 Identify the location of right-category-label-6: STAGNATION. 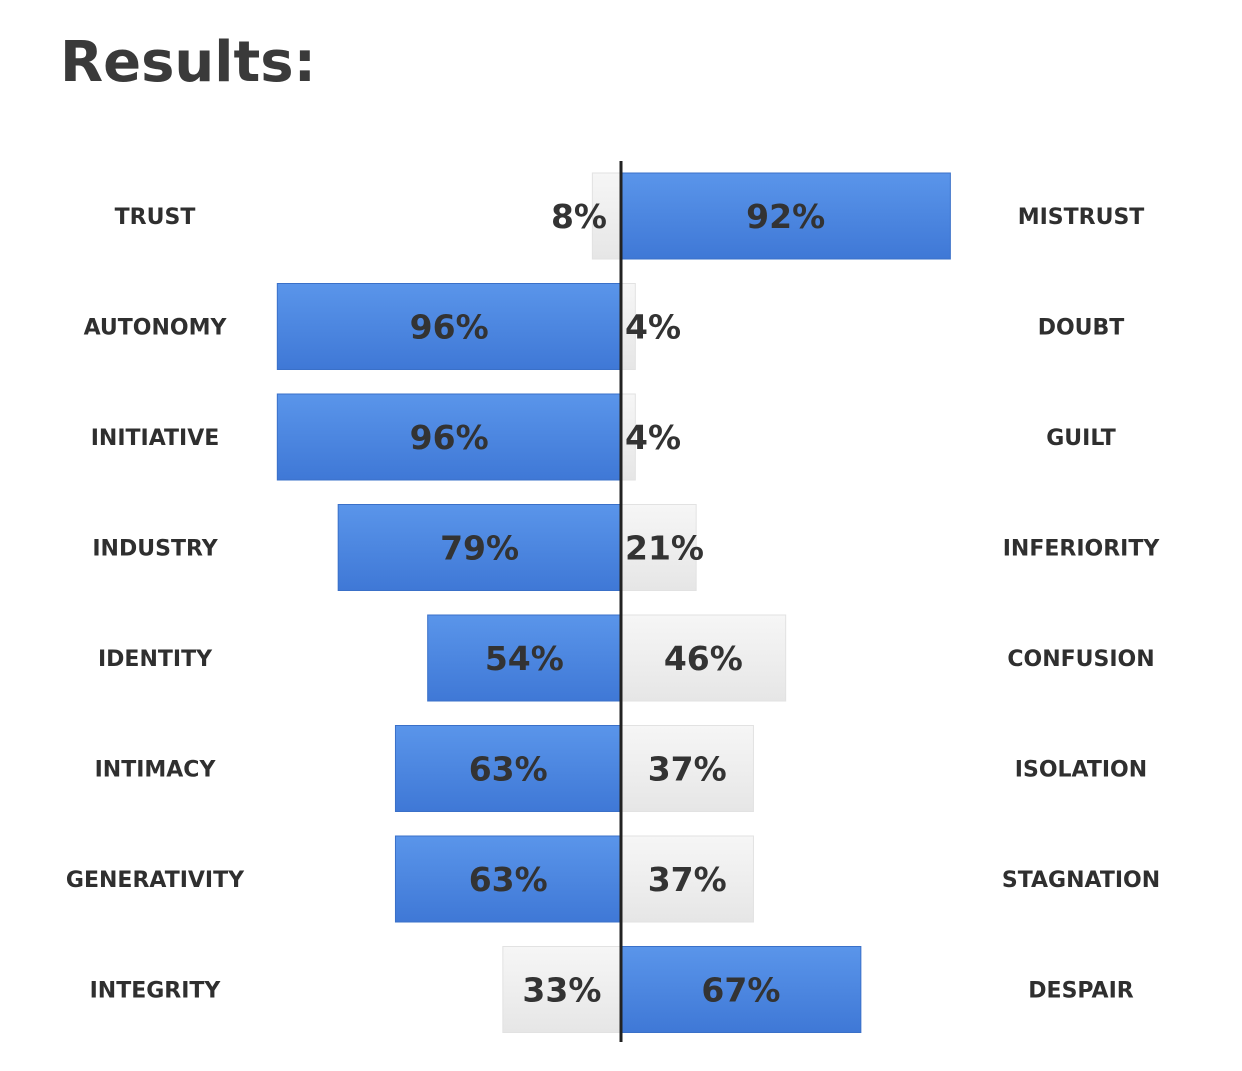
(1081, 880).